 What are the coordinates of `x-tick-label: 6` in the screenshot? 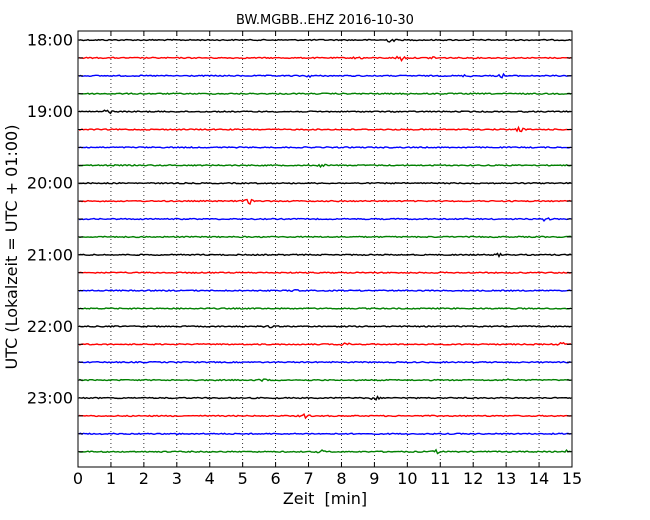 It's located at (276, 478).